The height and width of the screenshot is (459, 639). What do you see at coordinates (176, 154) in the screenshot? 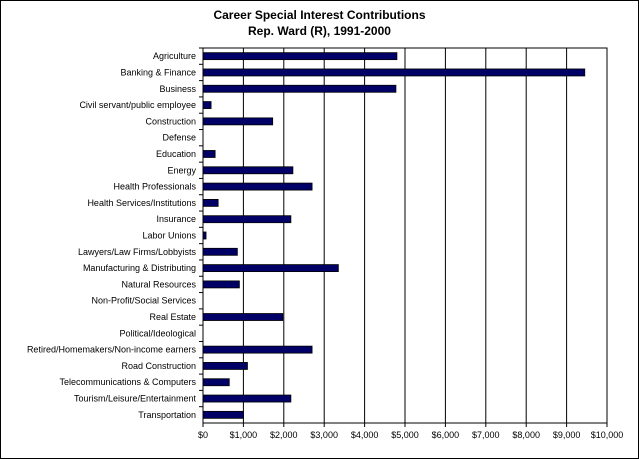
I see `category-label: Education` at bounding box center [176, 154].